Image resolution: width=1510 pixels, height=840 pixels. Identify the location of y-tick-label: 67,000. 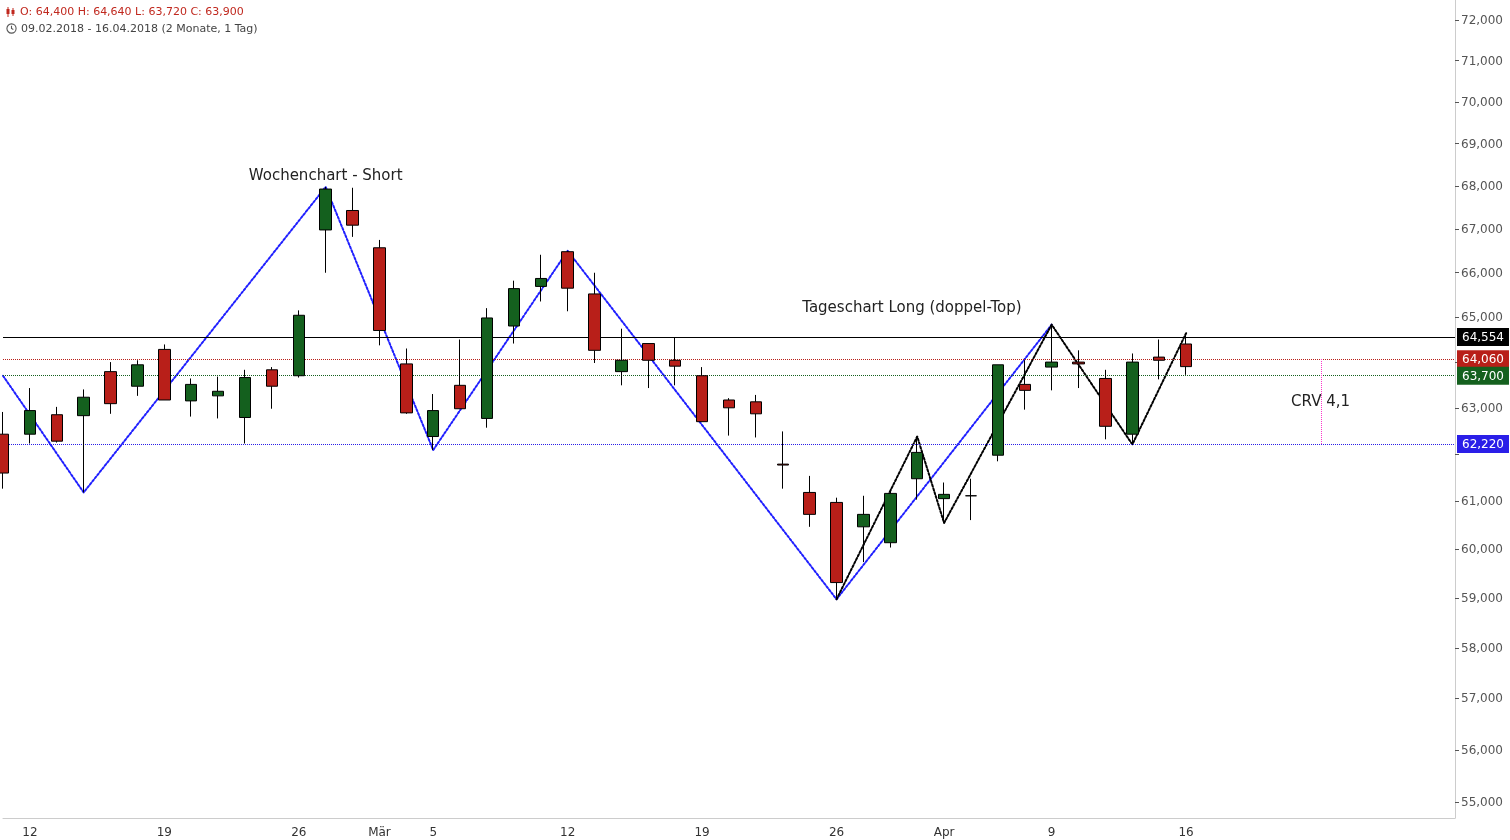
(1482, 229).